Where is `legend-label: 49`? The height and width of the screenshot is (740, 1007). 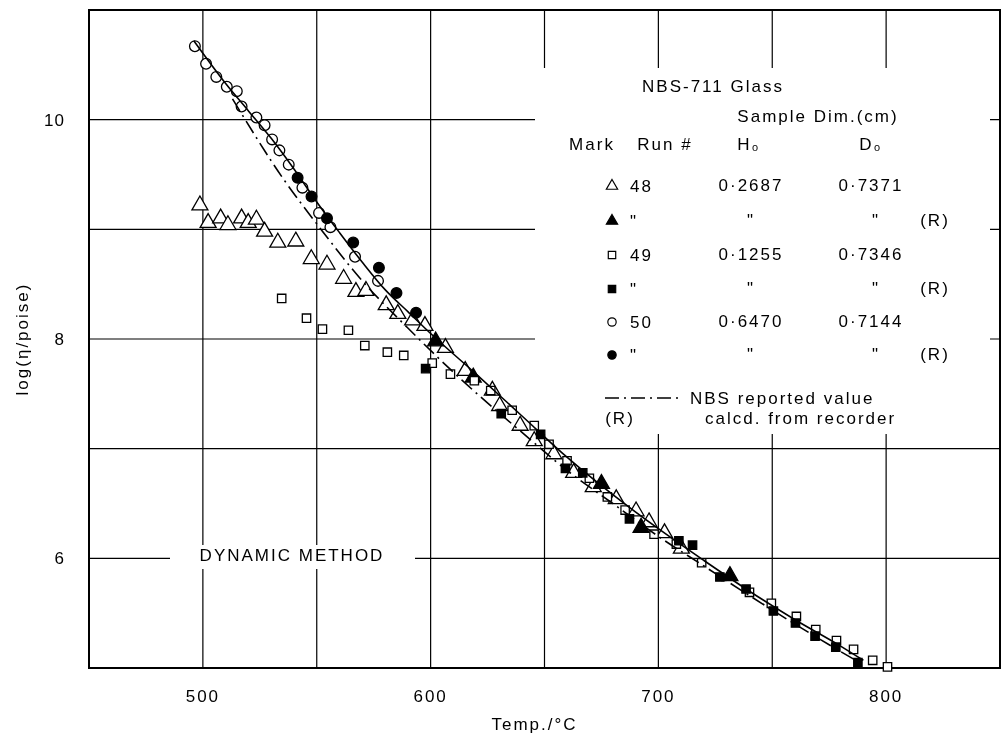
legend-label: 49 is located at coordinates (641, 255).